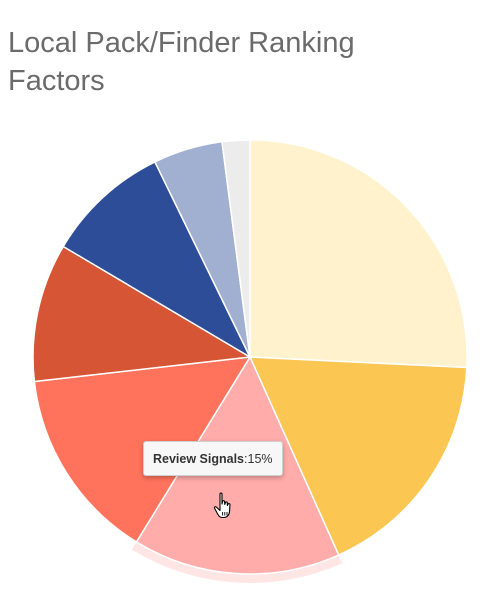 Image resolution: width=497 pixels, height=600 pixels. Describe the element at coordinates (222, 505) in the screenshot. I see `hand-pointer-icon` at that location.